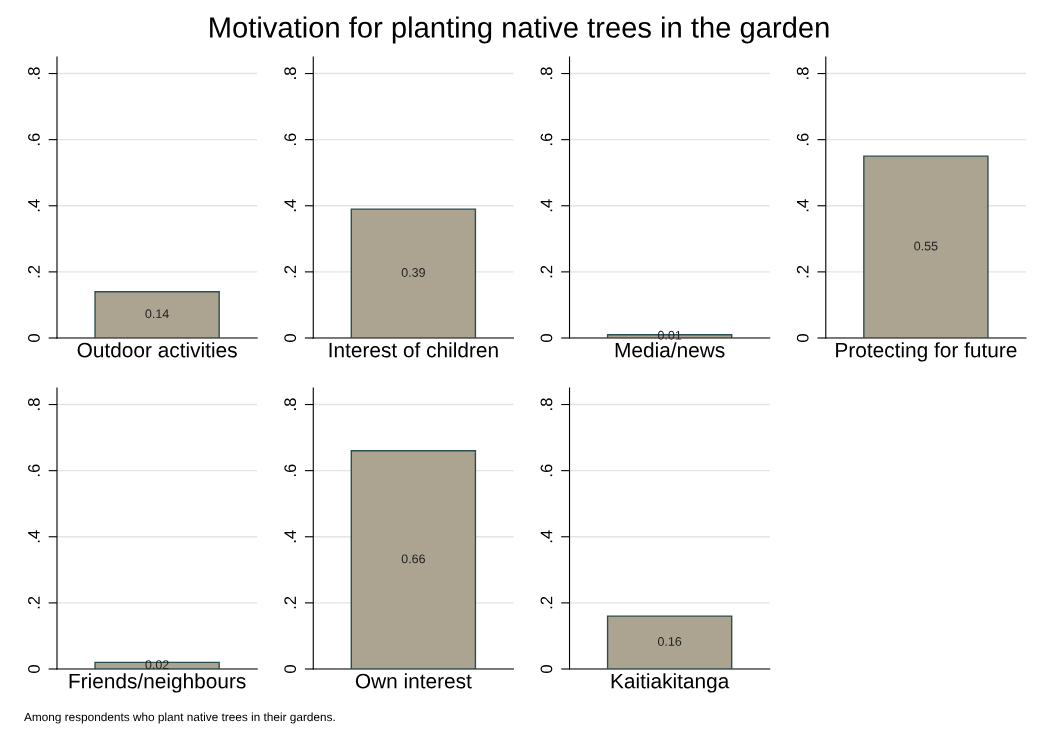  I want to click on data-label: 0.39, so click(413, 272).